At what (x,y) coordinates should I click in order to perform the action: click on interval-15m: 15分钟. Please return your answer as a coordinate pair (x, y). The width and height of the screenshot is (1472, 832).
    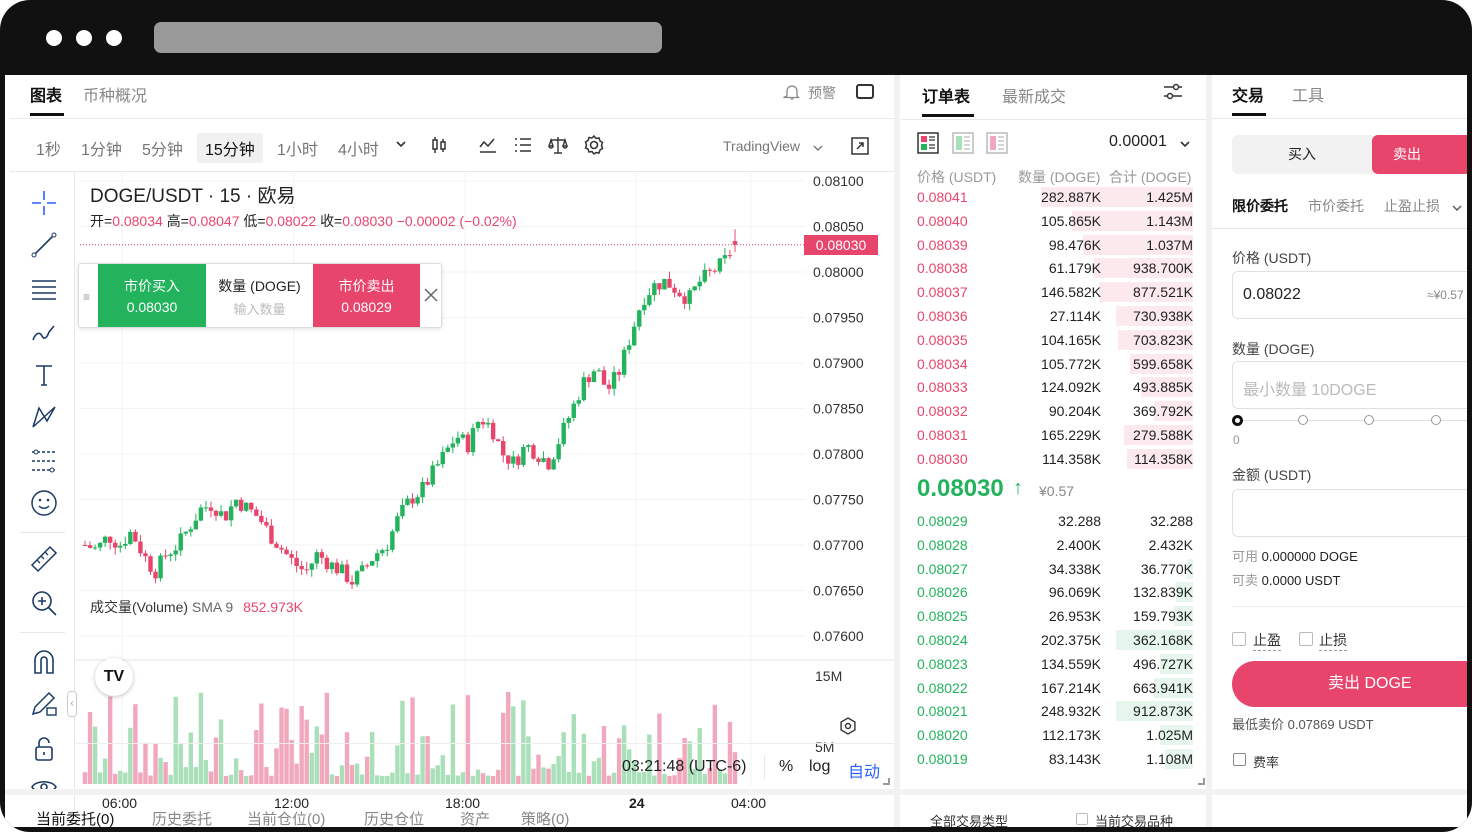
    Looking at the image, I should click on (230, 148).